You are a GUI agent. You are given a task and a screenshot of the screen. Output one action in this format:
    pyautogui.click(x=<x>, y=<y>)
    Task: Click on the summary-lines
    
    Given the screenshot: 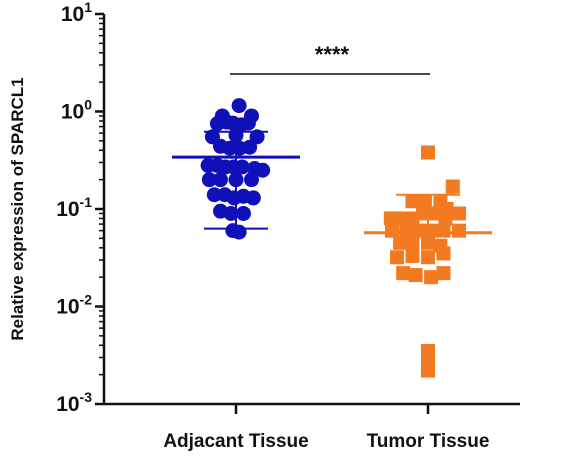 What is the action you would take?
    pyautogui.click(x=332, y=182)
    